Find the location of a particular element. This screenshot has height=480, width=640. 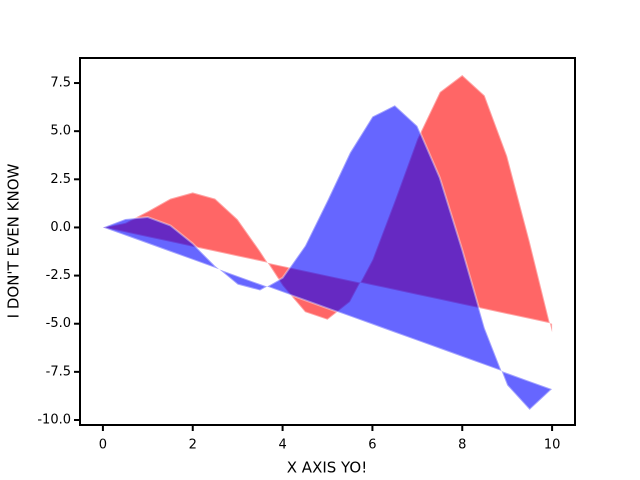

y-tick-label: -2.5 is located at coordinates (58, 275).